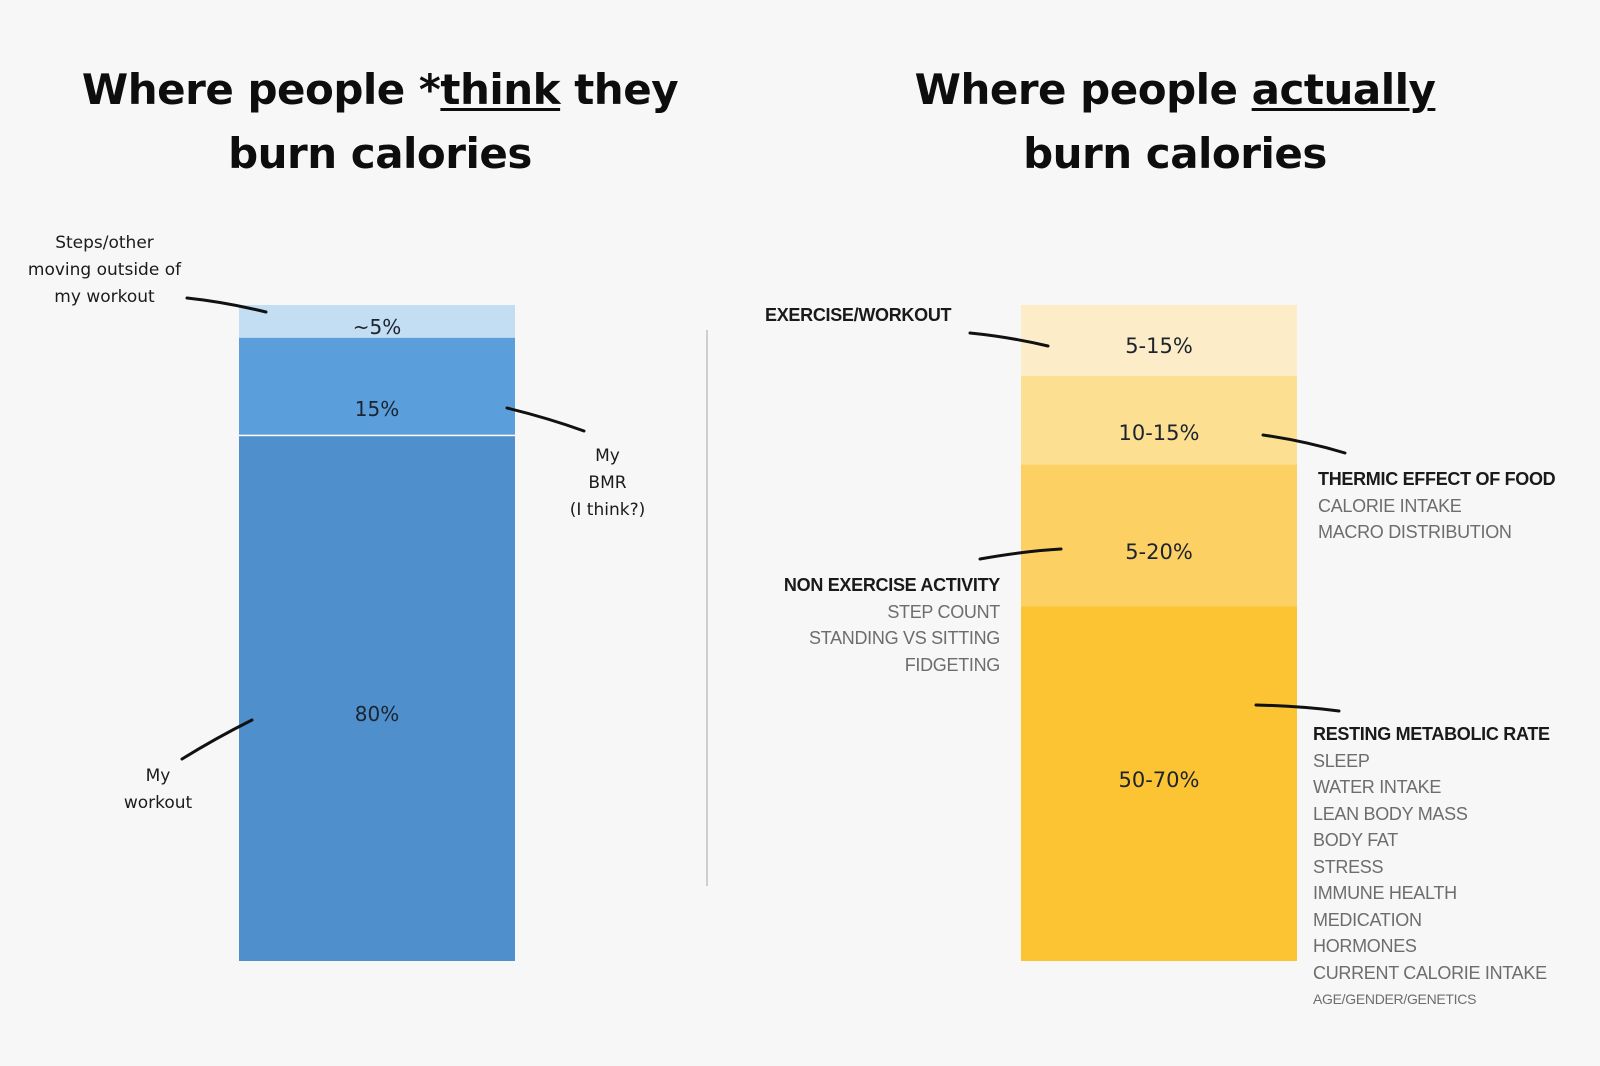  Describe the element at coordinates (377, 387) in the screenshot. I see `think-segment-my-bmr-i-think` at that location.